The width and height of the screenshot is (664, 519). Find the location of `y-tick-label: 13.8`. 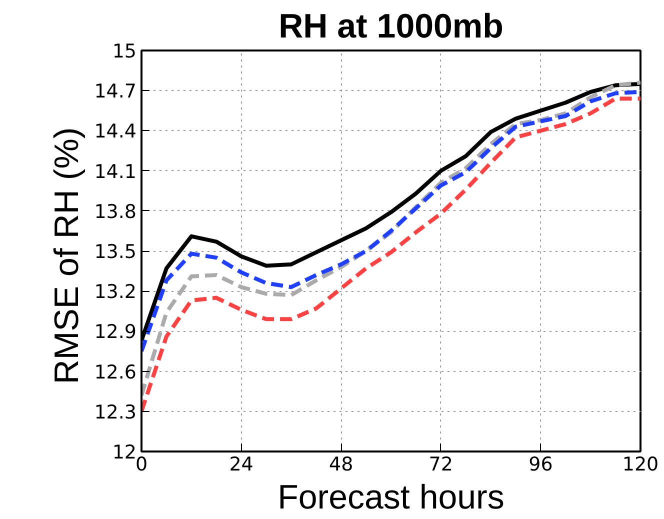

y-tick-label: 13.8 is located at coordinates (115, 211).